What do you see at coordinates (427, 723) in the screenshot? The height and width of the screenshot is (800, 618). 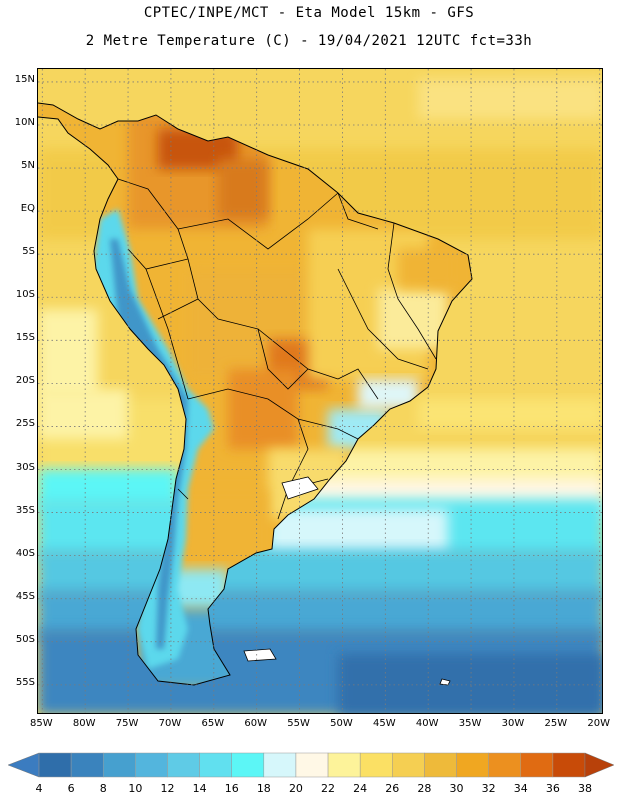 I see `lon-tick-label: 40W` at bounding box center [427, 723].